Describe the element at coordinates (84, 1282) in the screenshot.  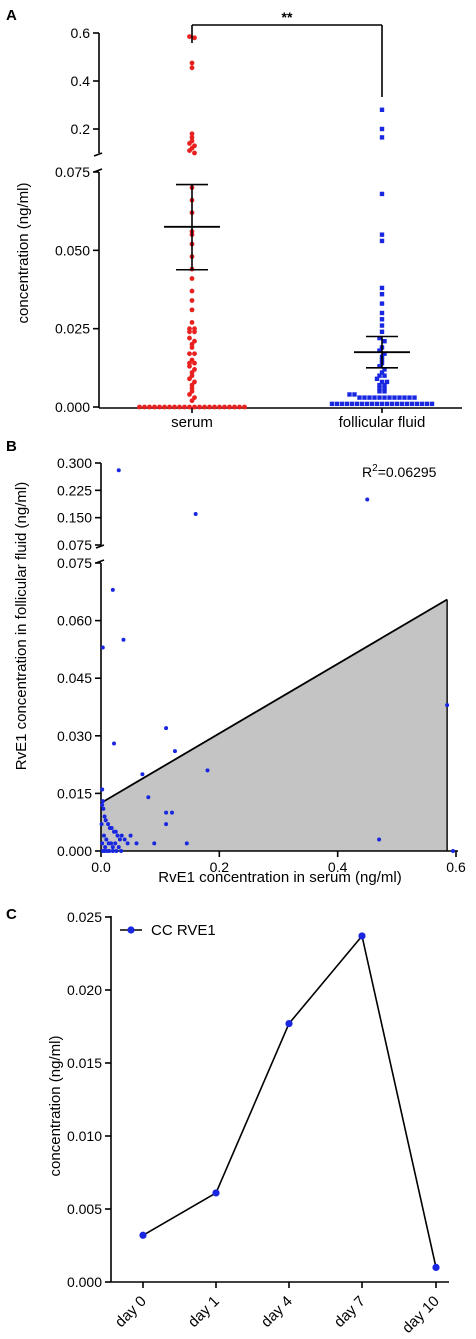
I see `panel-c-y-tick-label: 0.000` at that location.